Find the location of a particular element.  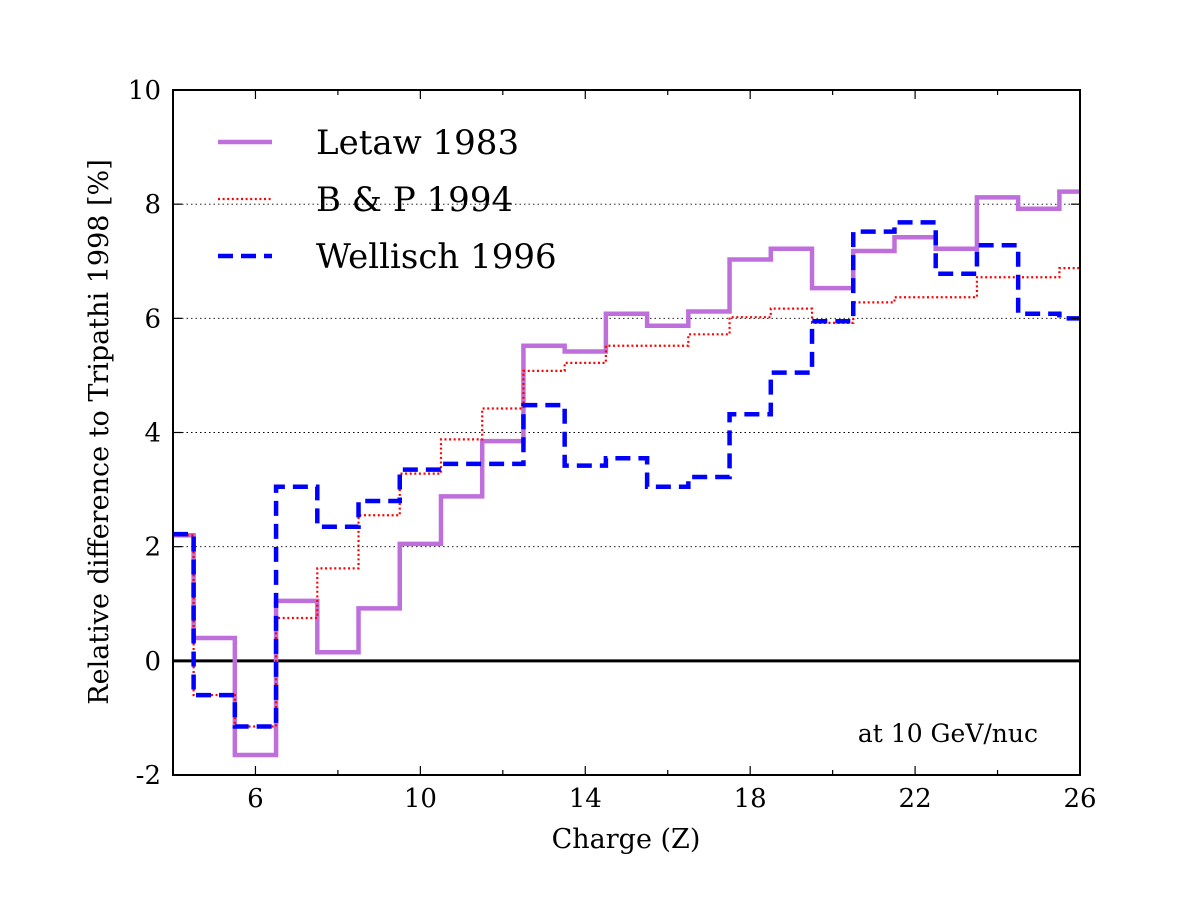

y-tick-label-8: 8 is located at coordinates (152, 205).